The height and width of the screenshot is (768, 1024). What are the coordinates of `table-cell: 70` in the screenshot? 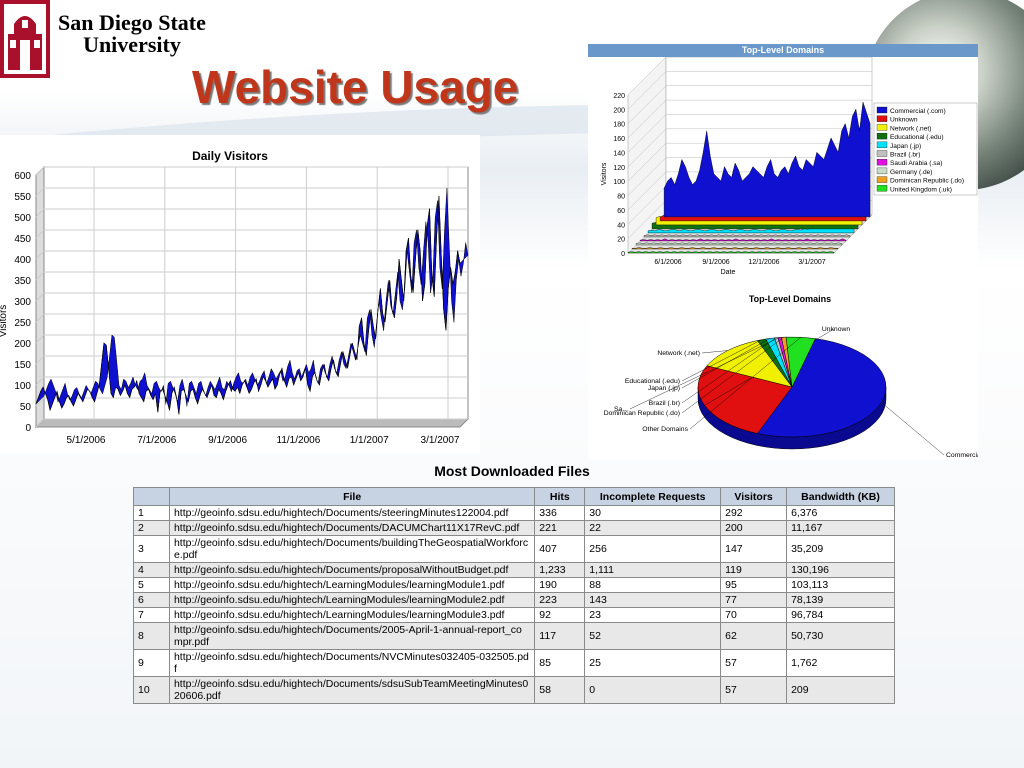 It's located at (754, 615).